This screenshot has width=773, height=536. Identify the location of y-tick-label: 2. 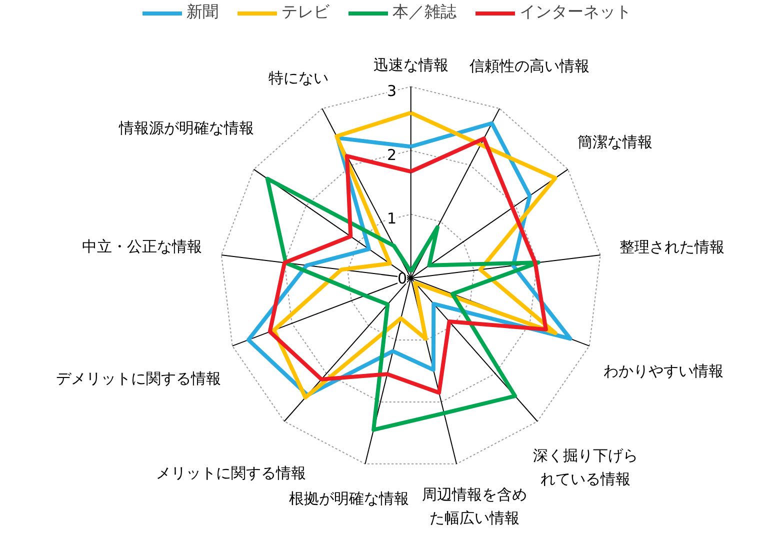
(392, 155).